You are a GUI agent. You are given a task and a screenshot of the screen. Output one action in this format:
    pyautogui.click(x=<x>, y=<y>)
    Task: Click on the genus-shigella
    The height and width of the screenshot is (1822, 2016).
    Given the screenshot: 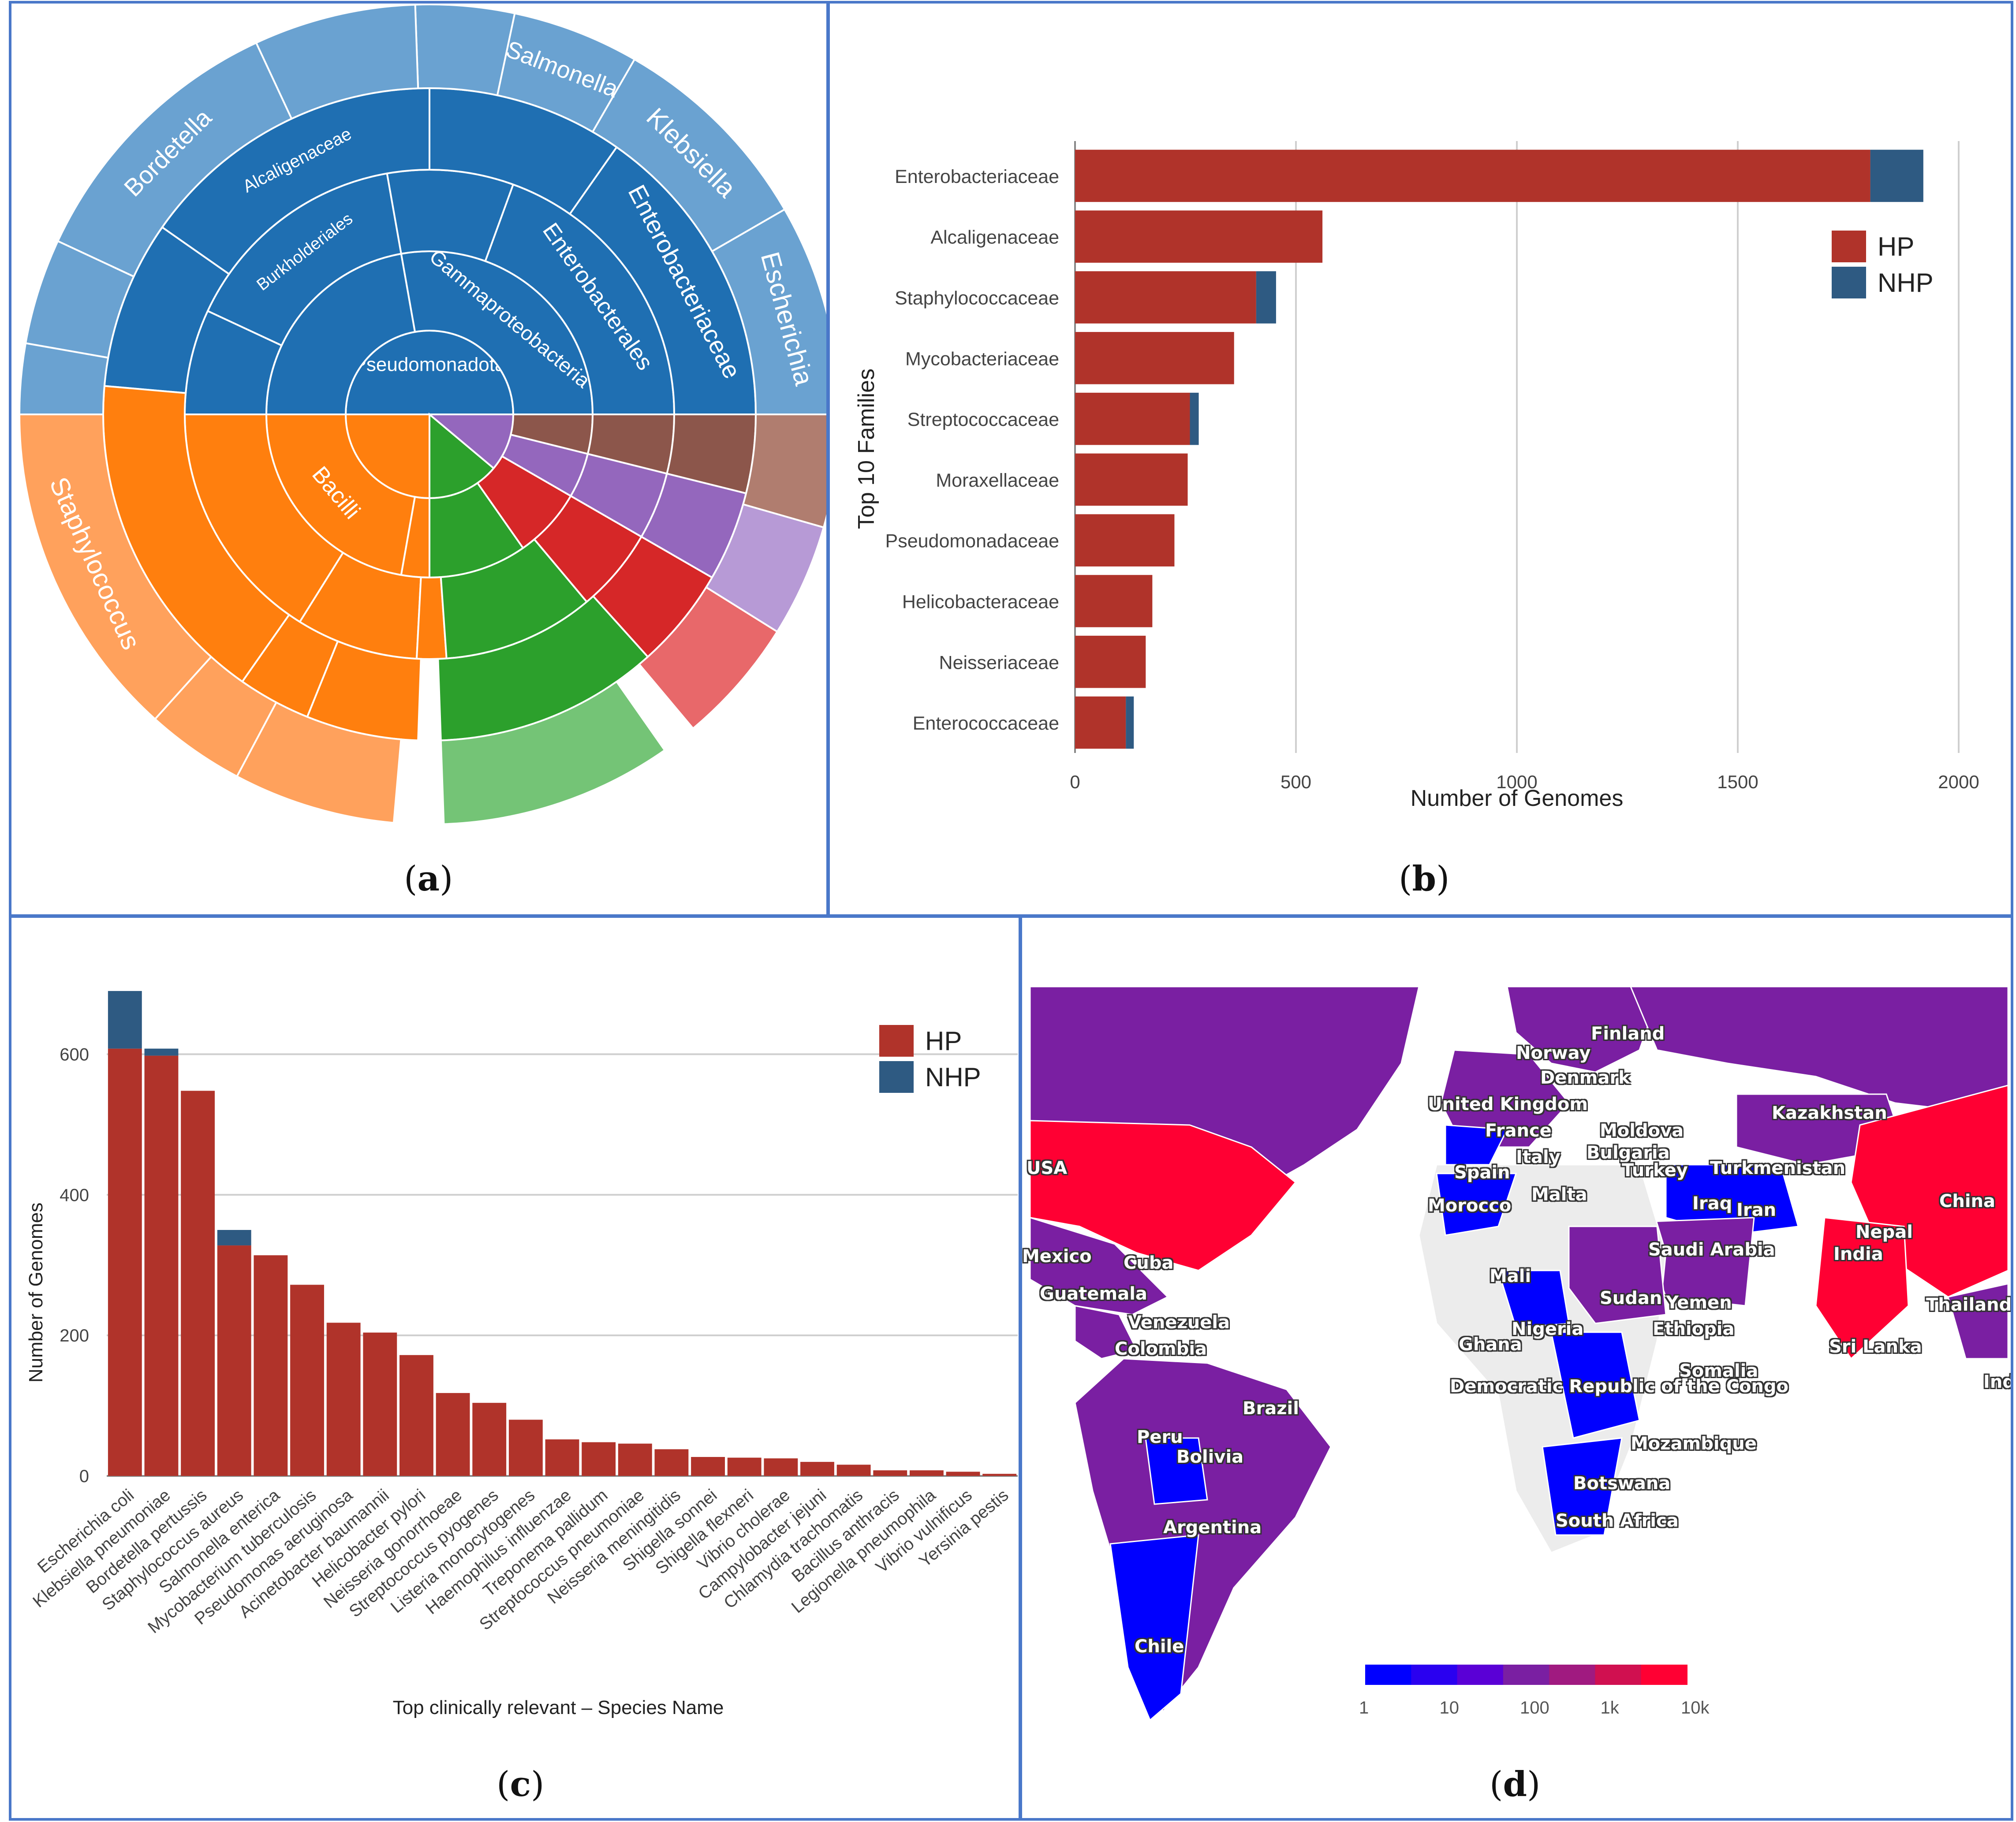 What is the action you would take?
    pyautogui.click(x=465, y=50)
    